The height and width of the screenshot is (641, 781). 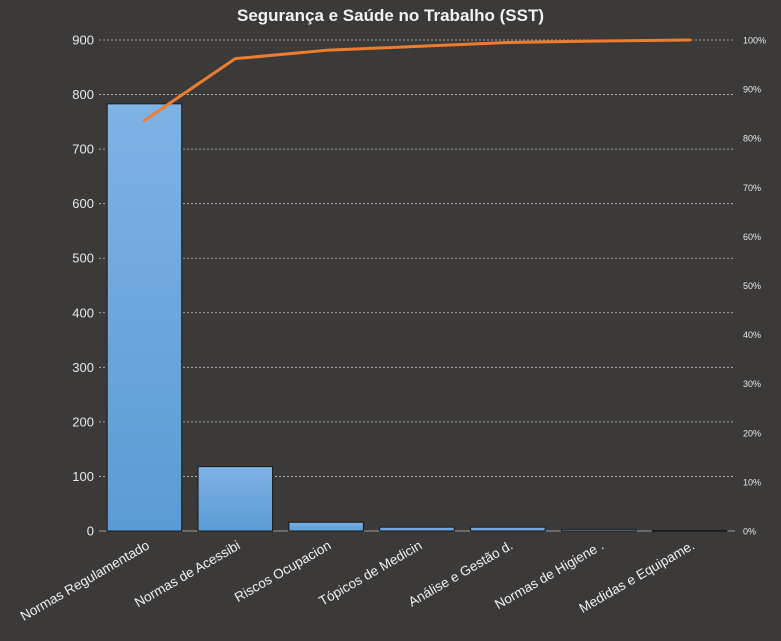 I want to click on y-tick-label: 500, so click(x=83, y=258).